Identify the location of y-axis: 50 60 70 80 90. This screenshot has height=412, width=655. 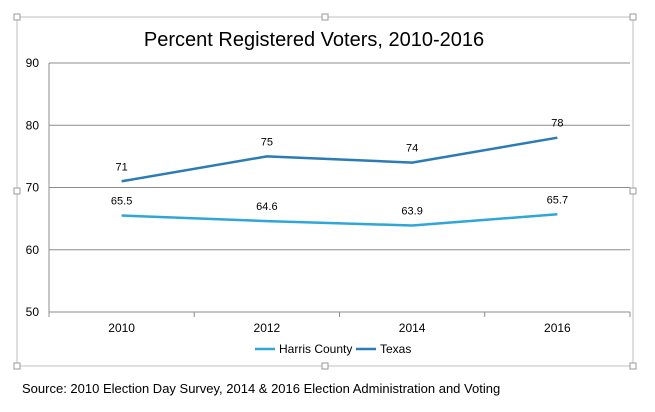
(38, 187).